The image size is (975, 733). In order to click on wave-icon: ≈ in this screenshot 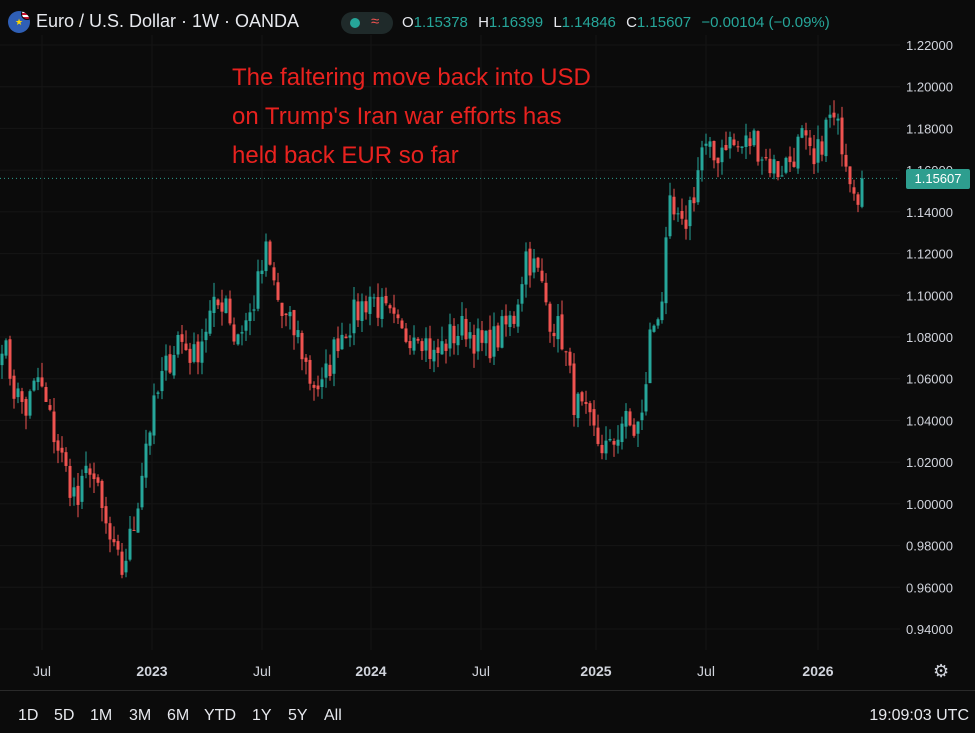, I will do `click(375, 21)`.